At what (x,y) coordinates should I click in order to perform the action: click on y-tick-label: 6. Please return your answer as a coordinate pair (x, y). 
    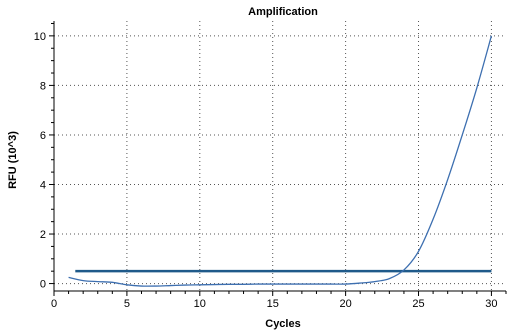
    Looking at the image, I should click on (43, 136).